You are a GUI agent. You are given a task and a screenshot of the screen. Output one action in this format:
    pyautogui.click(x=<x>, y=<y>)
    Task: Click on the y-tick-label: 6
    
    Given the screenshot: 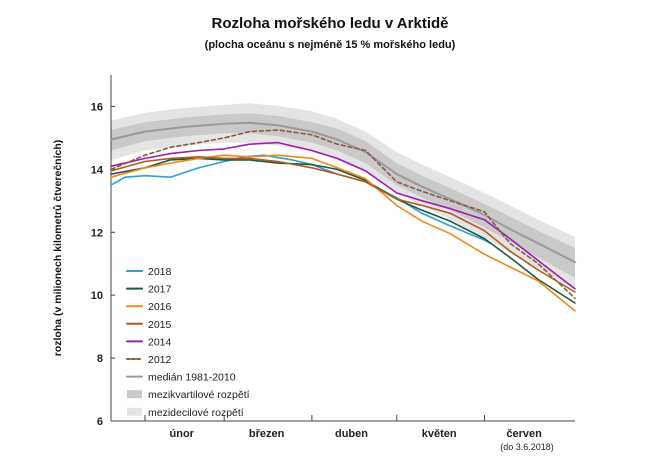 What is the action you would take?
    pyautogui.click(x=100, y=422)
    